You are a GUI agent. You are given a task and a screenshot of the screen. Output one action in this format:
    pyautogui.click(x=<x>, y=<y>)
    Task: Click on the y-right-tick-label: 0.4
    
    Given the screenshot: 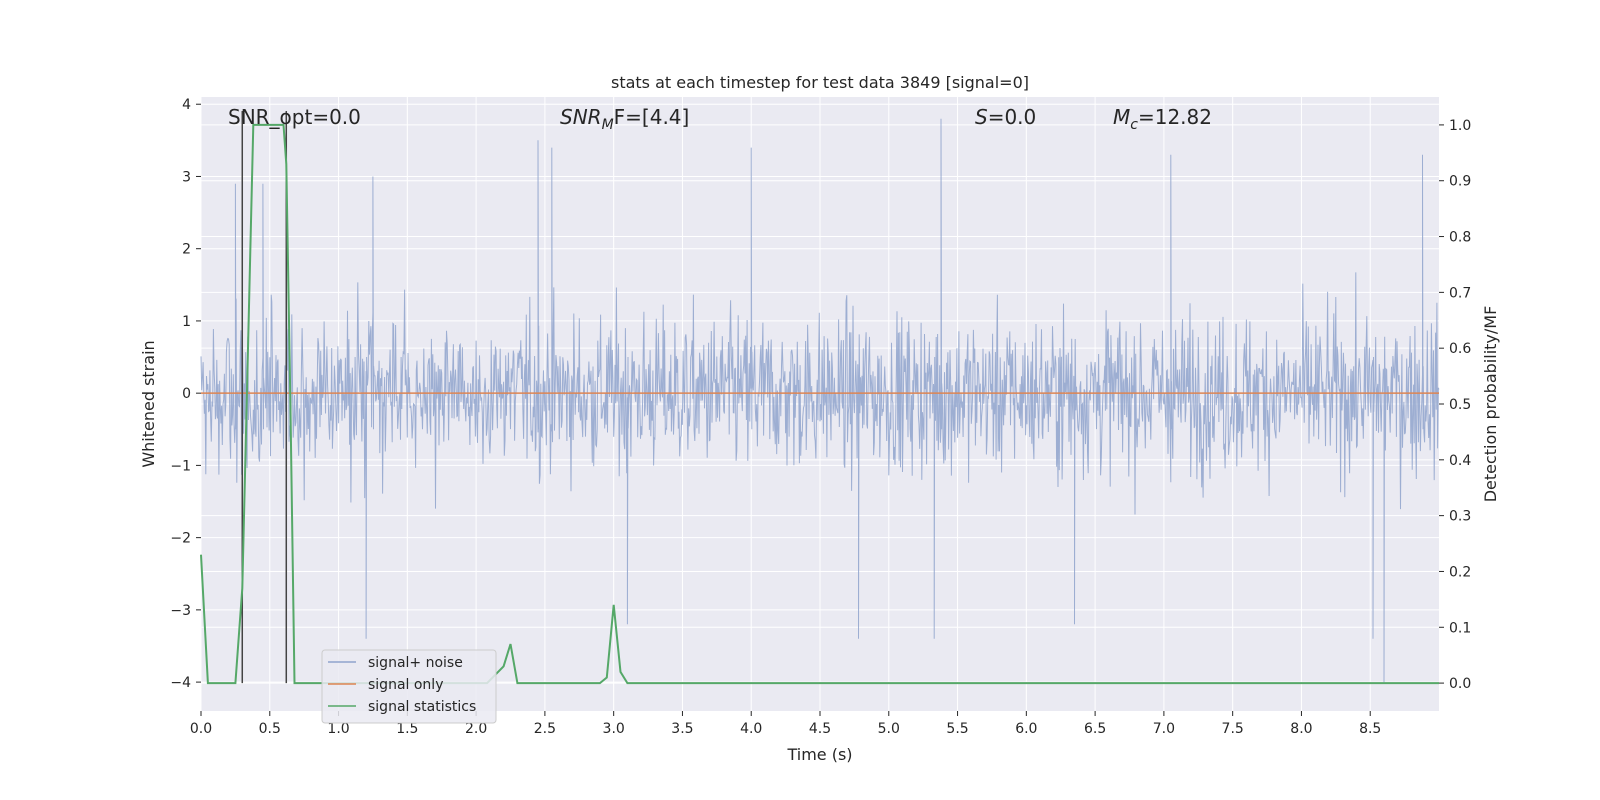 What is the action you would take?
    pyautogui.click(x=1460, y=461)
    